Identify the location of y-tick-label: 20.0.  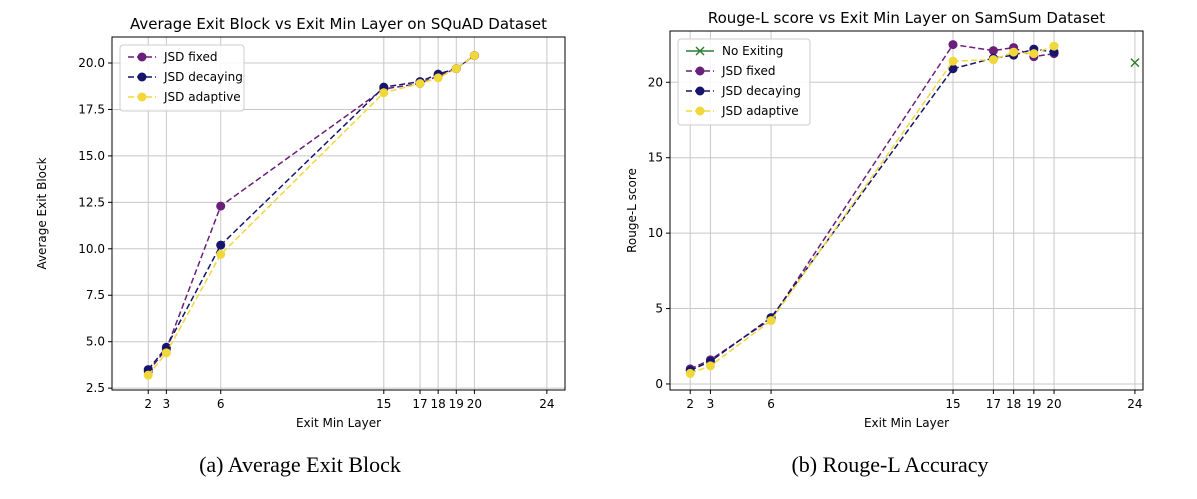
(91, 63).